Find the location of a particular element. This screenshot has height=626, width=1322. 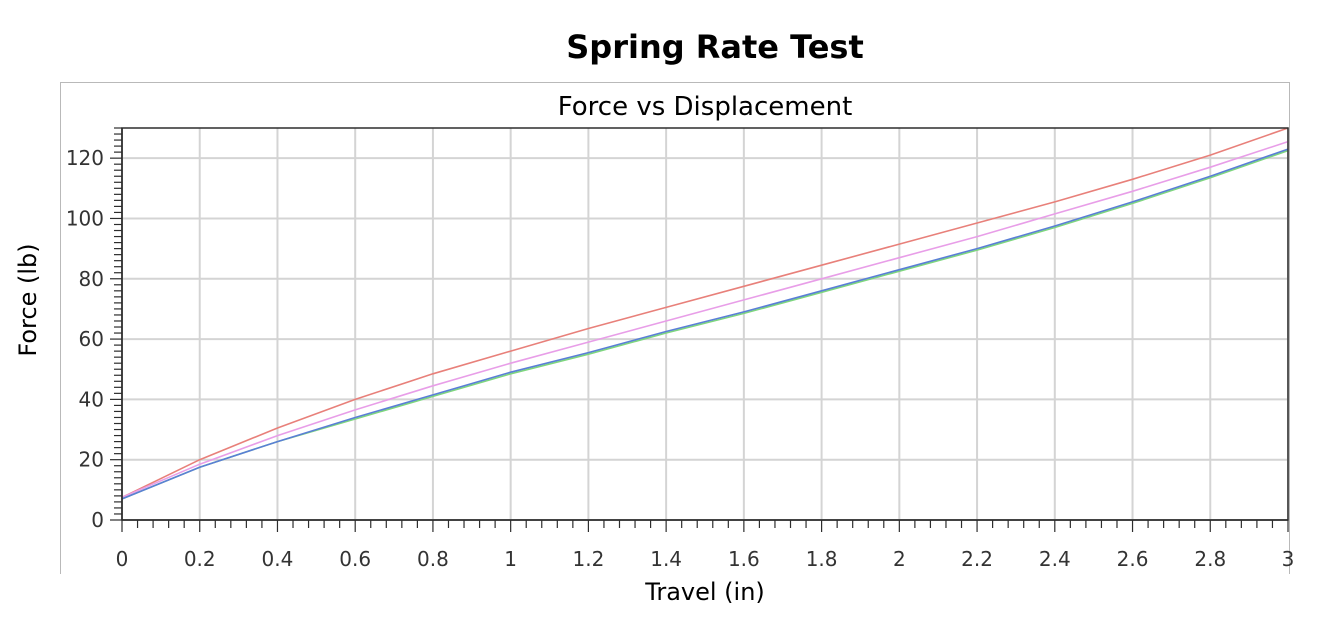

x-tick-label: 0.8 is located at coordinates (433, 559).